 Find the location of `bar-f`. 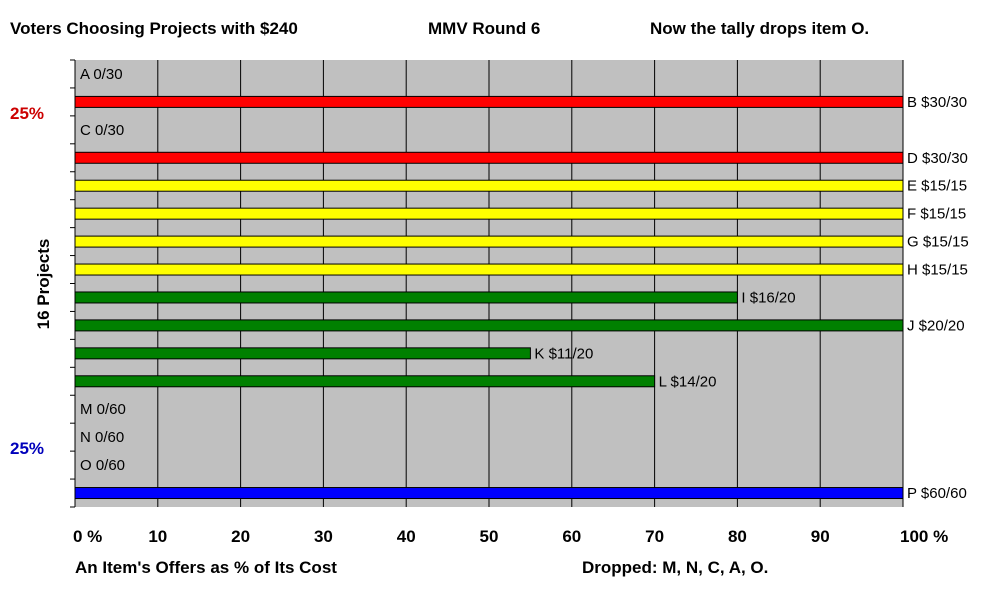

bar-f is located at coordinates (489, 213).